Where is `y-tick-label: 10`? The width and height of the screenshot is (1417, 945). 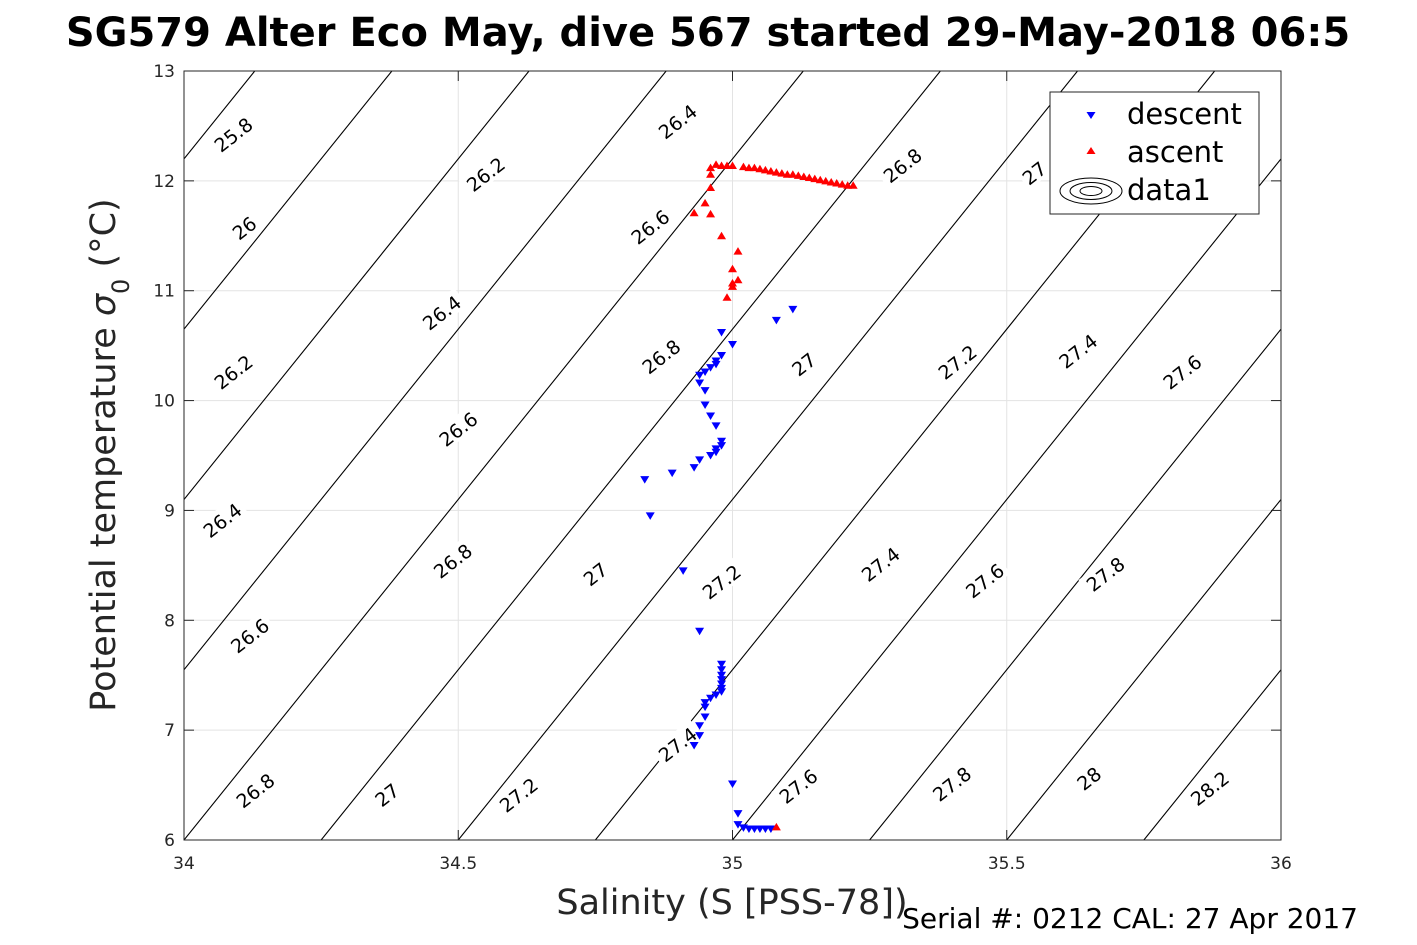
y-tick-label: 10 is located at coordinates (164, 402).